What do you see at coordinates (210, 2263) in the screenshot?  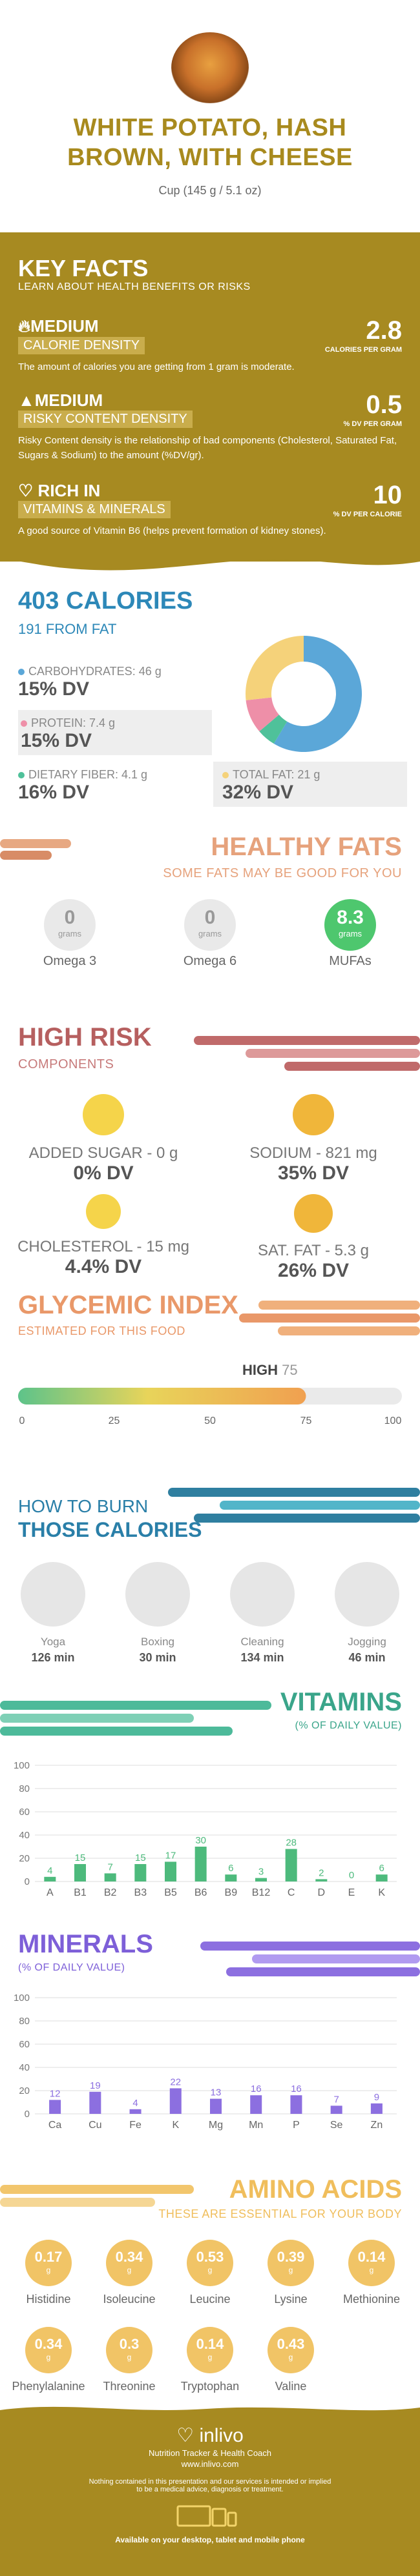 I see `amino-acid-circle: 0.53 g` at bounding box center [210, 2263].